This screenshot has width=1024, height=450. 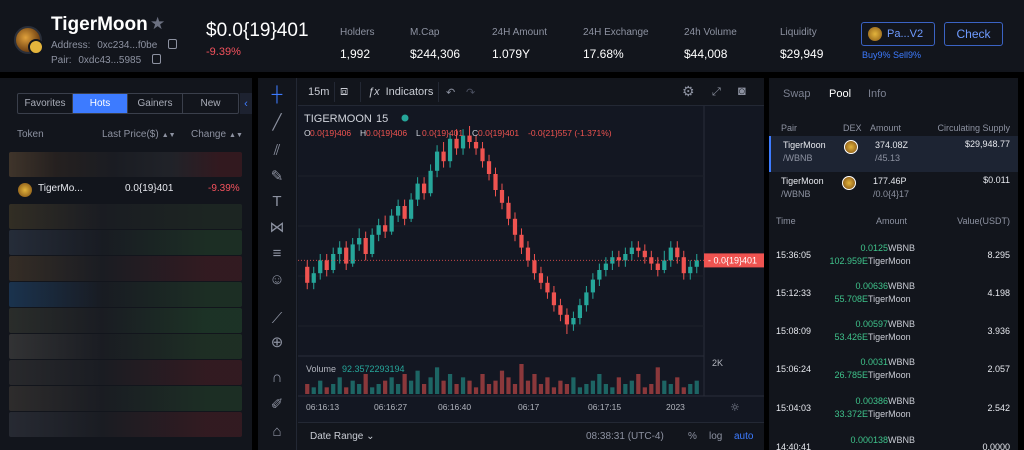 I want to click on star-icon: ★, so click(x=158, y=23).